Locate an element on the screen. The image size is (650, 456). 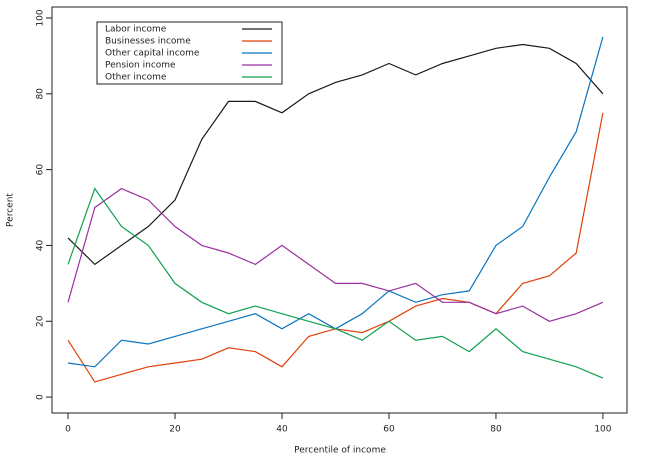
y-tick-label: 20 is located at coordinates (41, 321).